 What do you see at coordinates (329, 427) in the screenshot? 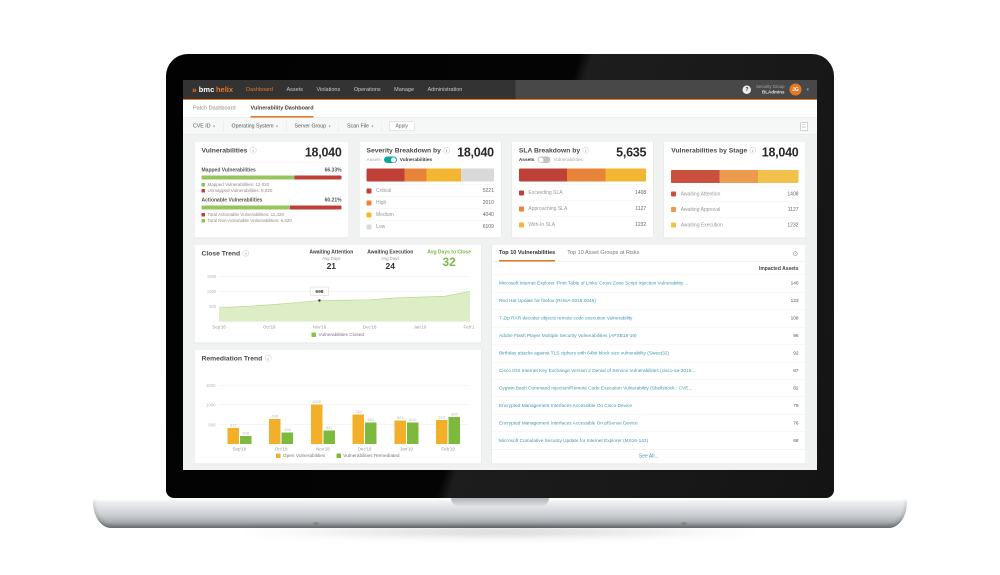
I see `bar-value-label: 347` at bounding box center [329, 427].